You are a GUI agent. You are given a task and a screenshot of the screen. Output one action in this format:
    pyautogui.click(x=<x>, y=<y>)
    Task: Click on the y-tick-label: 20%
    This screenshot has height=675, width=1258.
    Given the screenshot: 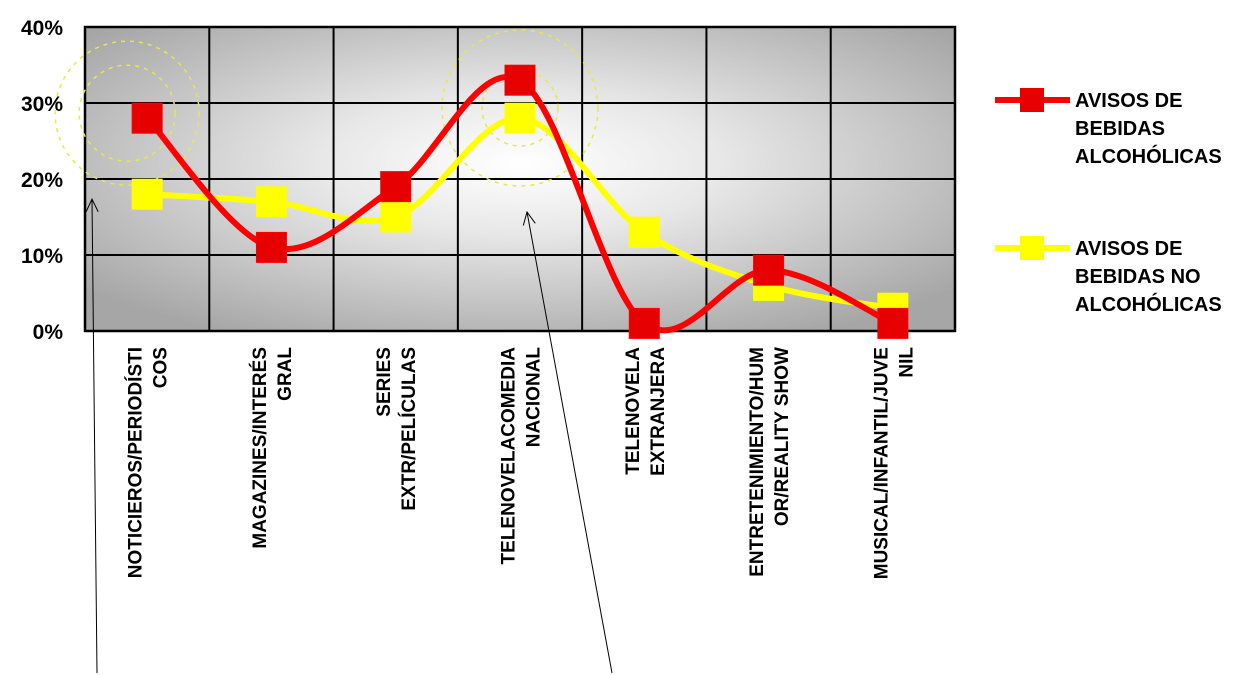 What is the action you would take?
    pyautogui.click(x=42, y=180)
    